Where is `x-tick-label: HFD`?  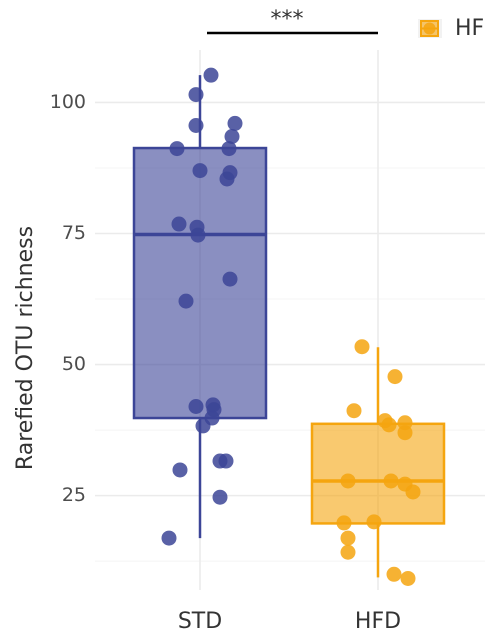 x-tick-label: HFD is located at coordinates (378, 621).